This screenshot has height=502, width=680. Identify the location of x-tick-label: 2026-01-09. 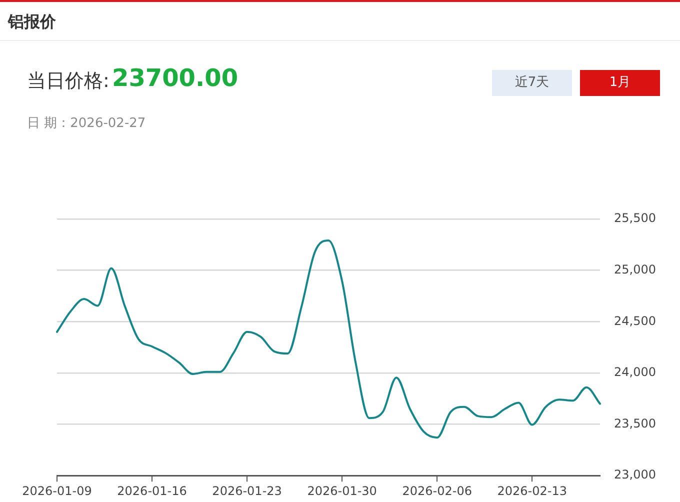
(57, 491).